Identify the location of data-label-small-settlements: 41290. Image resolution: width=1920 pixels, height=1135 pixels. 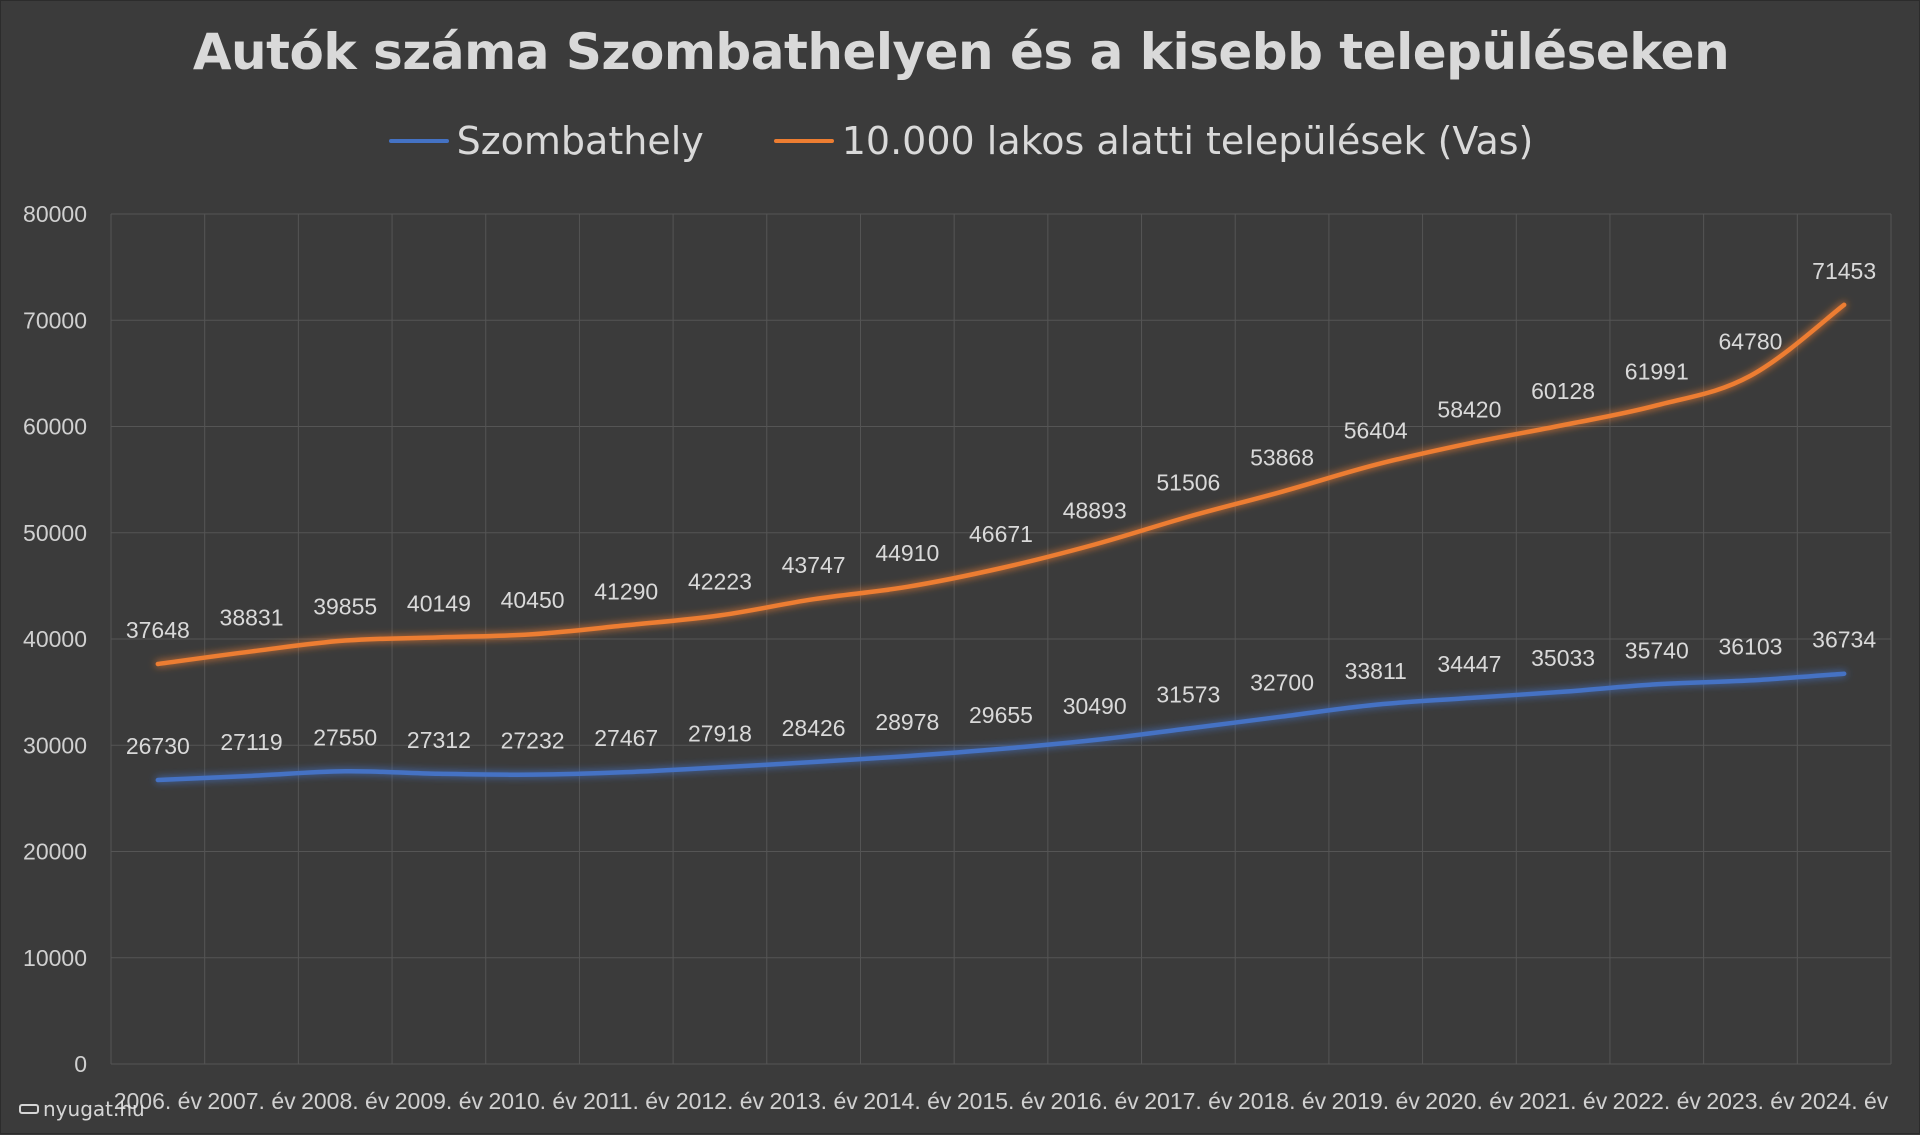
(626, 591).